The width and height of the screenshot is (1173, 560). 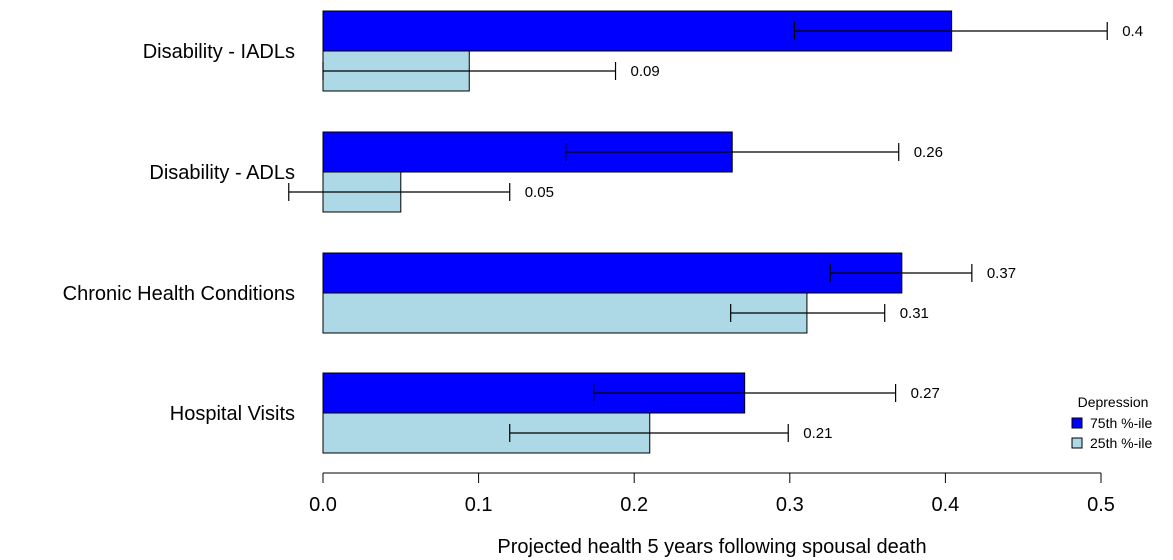 I want to click on data-label: 0.26, so click(x=928, y=152).